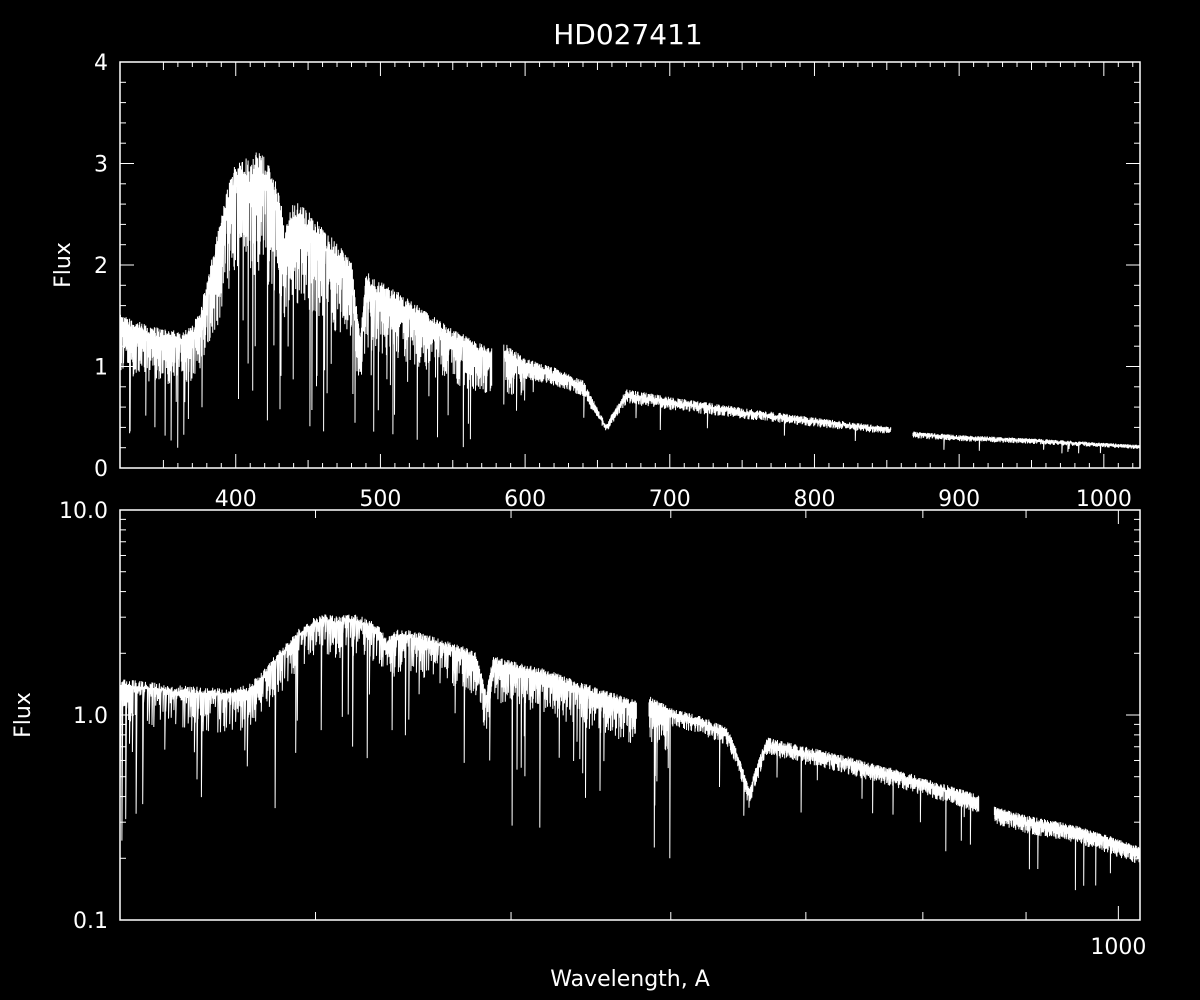  What do you see at coordinates (959, 499) in the screenshot?
I see `top-x-tick-label: 900` at bounding box center [959, 499].